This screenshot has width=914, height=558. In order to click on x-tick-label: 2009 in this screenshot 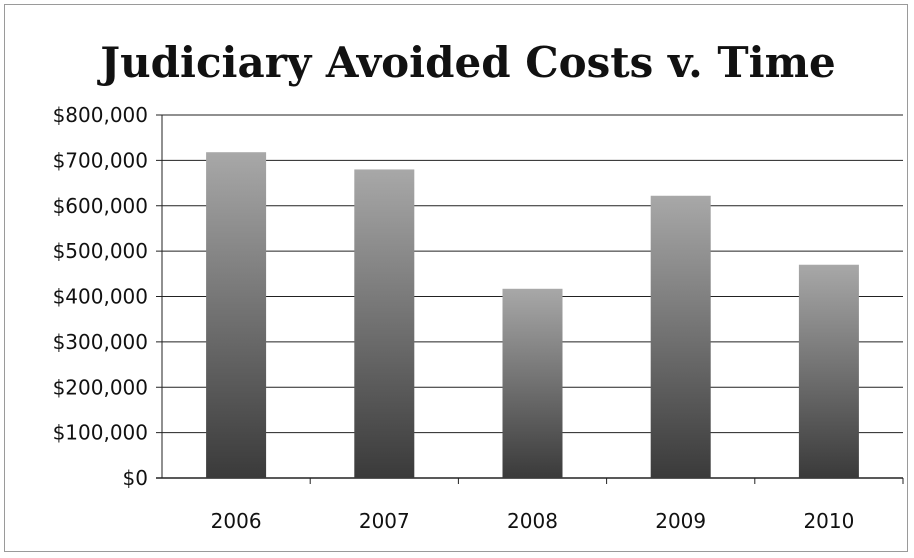, I will do `click(680, 521)`.